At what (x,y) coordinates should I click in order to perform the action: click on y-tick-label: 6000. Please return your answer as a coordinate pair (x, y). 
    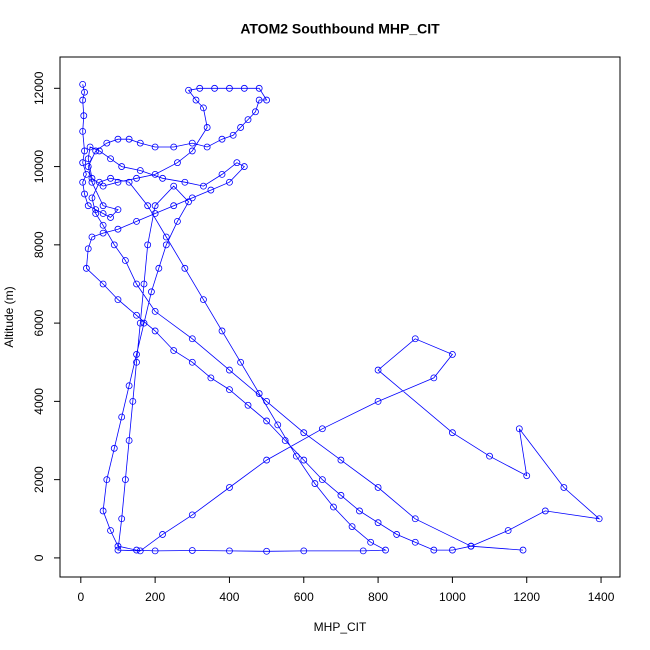
    Looking at the image, I should click on (39, 322).